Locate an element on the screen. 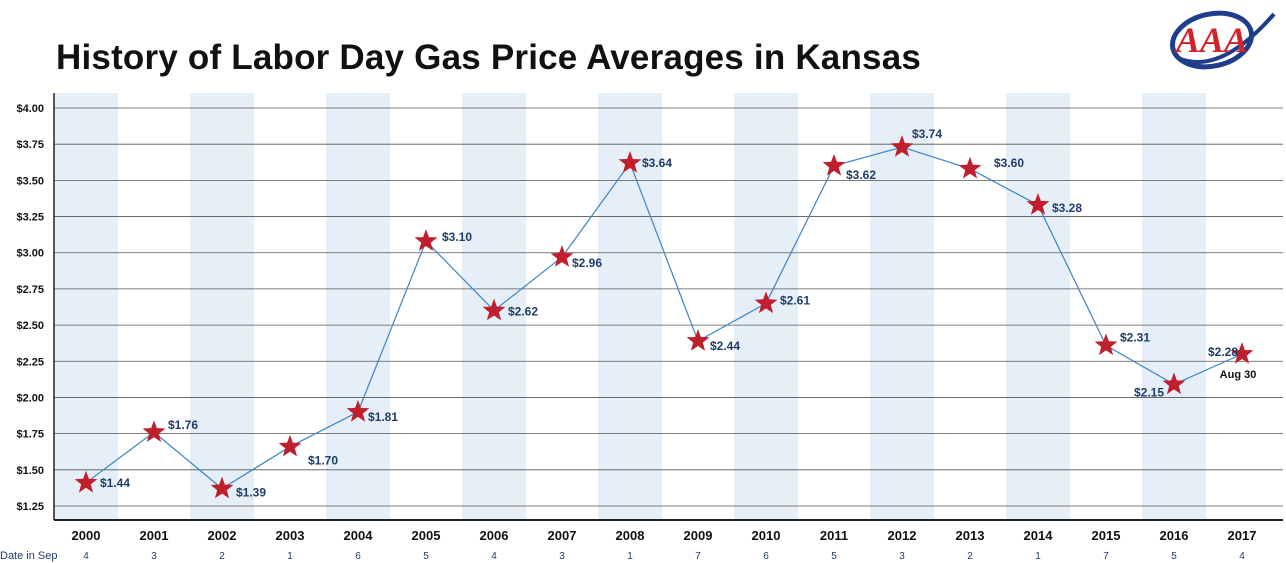 The height and width of the screenshot is (563, 1286). date-in-sep-2017: 4 is located at coordinates (1242, 556).